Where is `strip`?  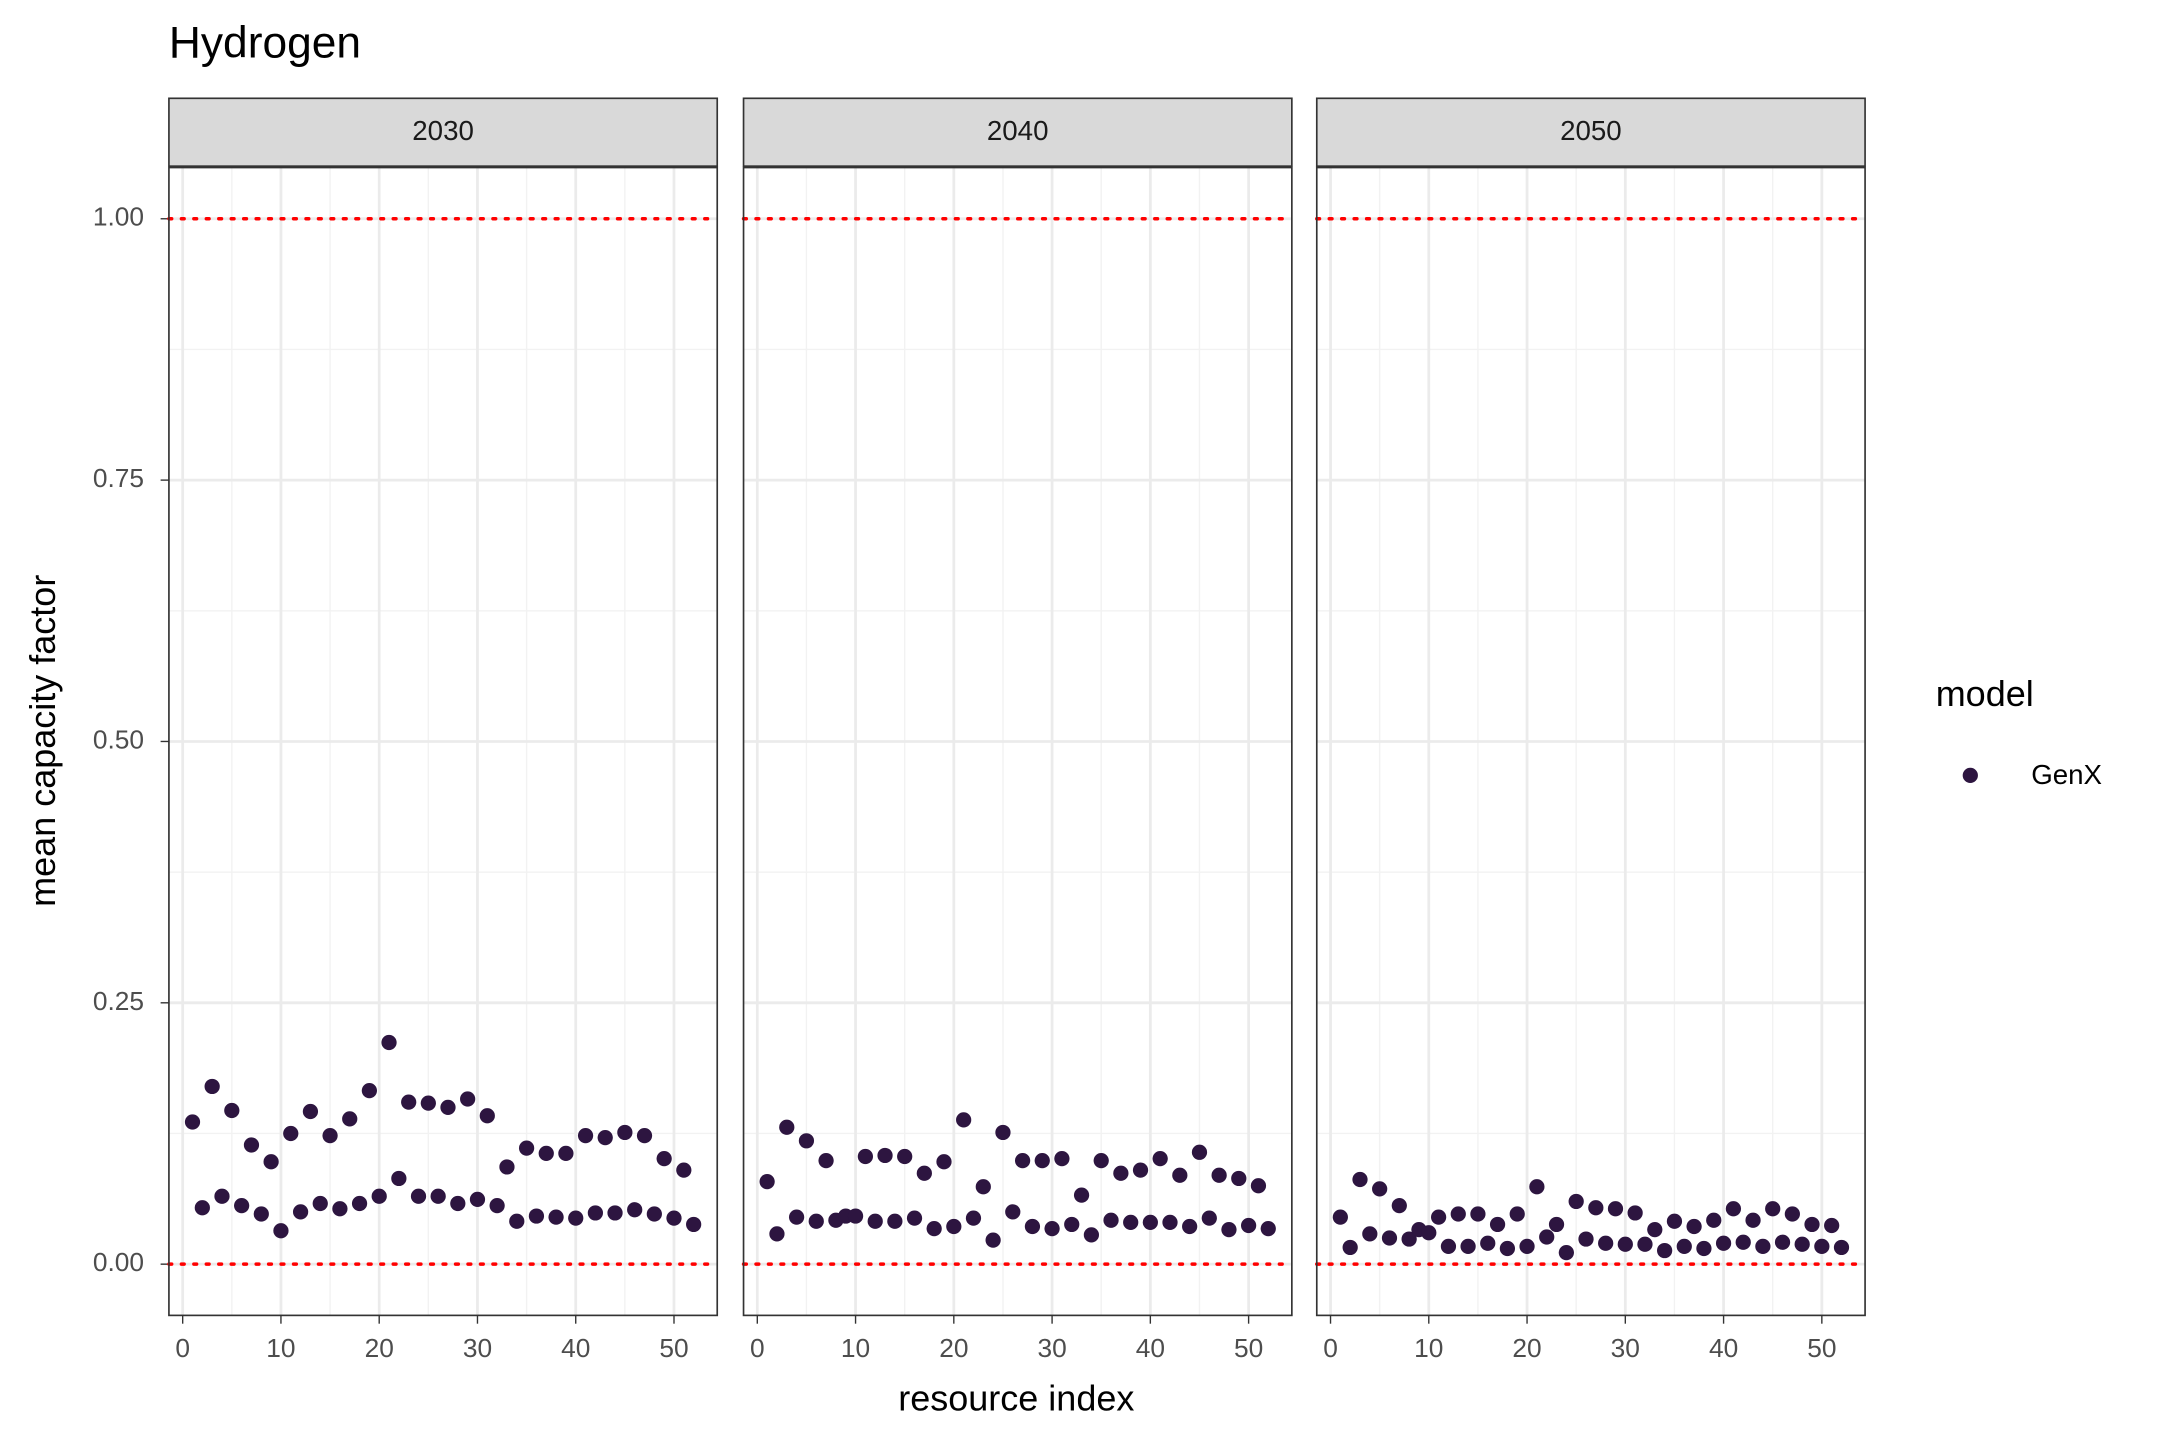 strip is located at coordinates (1017, 132).